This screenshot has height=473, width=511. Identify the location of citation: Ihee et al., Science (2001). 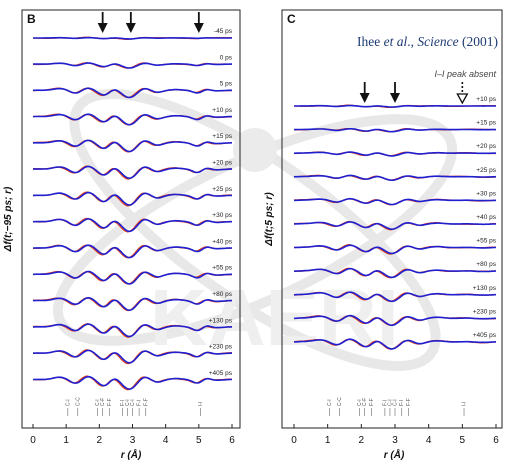
(427, 41).